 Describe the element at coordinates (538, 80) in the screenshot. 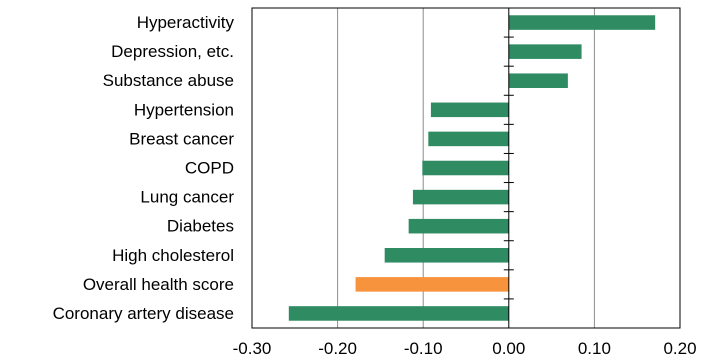

I see `bar-substance-abuse` at that location.